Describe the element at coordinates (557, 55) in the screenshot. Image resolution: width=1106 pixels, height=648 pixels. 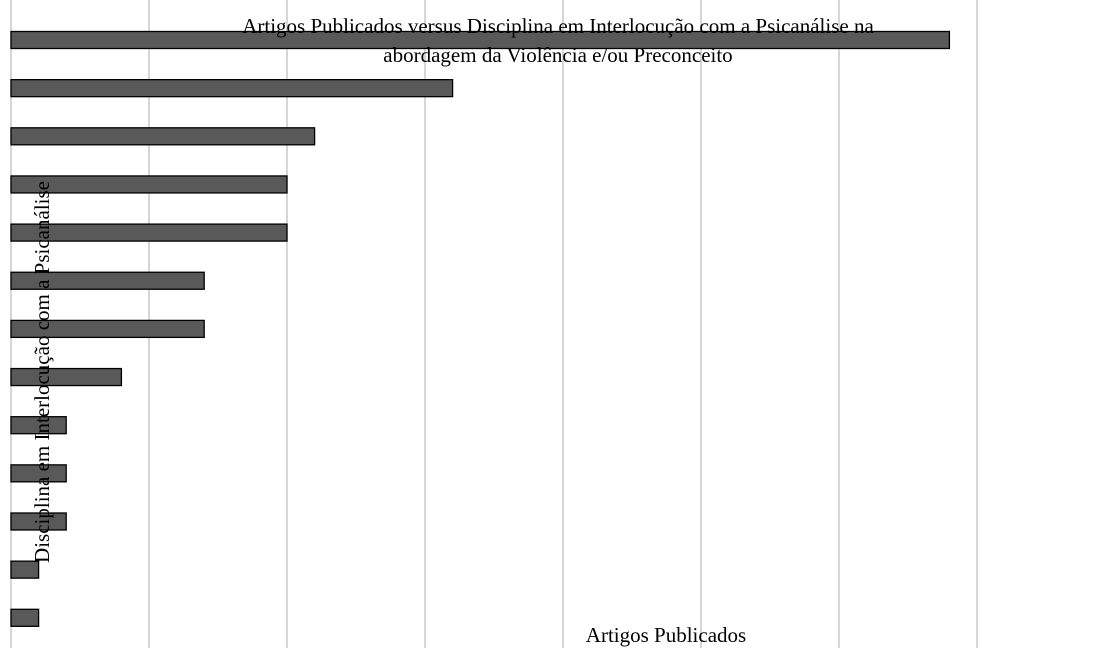
I see `chart-title-line-2: abordagem da Violência e/ou Preconceito` at that location.